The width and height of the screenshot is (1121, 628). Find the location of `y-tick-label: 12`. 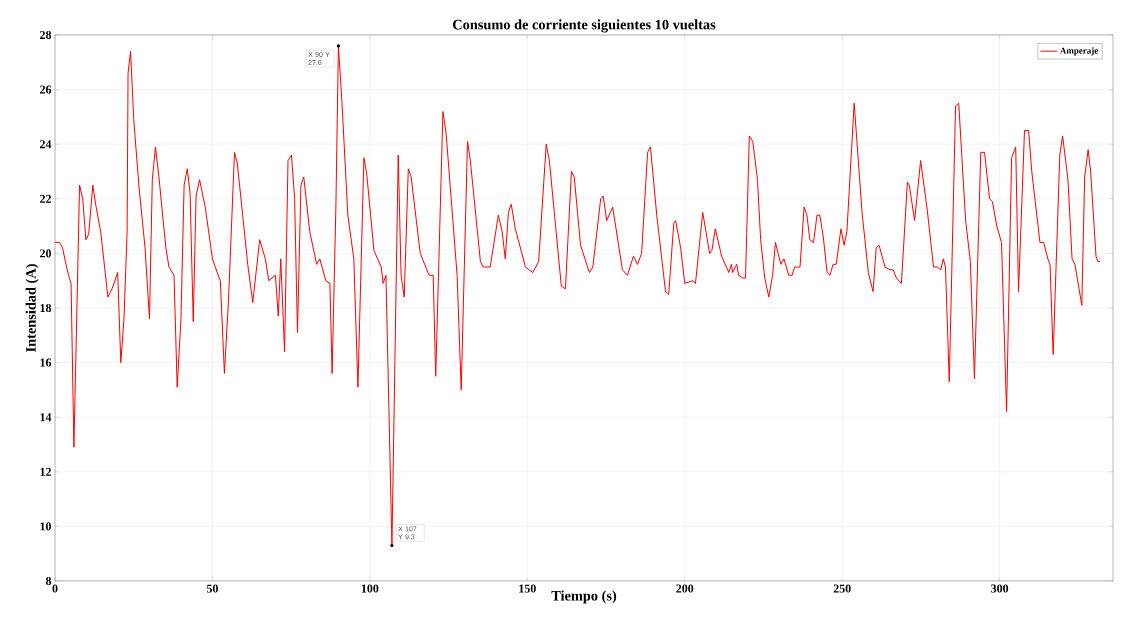

y-tick-label: 12 is located at coordinates (45, 471).